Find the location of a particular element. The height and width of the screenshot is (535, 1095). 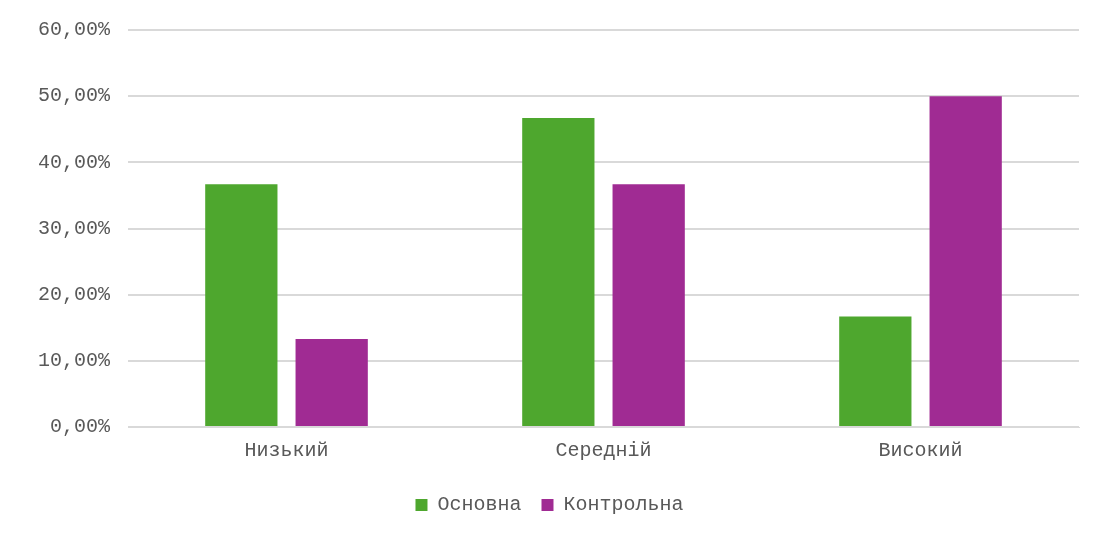

legend-label: Основна is located at coordinates (479, 505).